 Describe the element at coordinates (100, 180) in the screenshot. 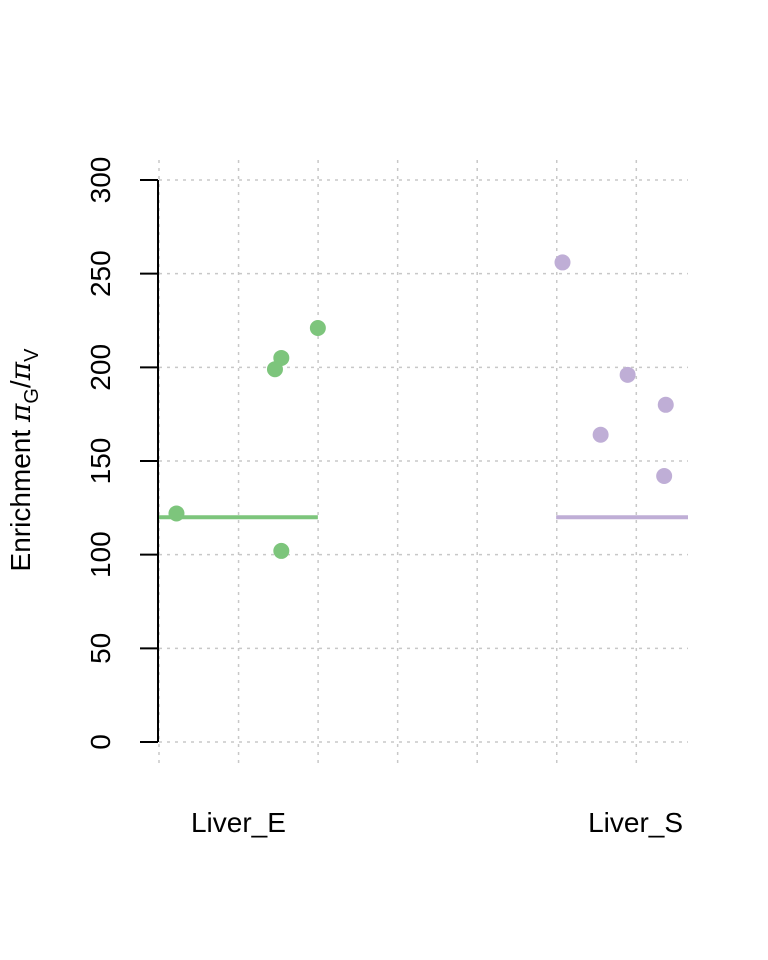

I see `y-tick-label: 300` at that location.